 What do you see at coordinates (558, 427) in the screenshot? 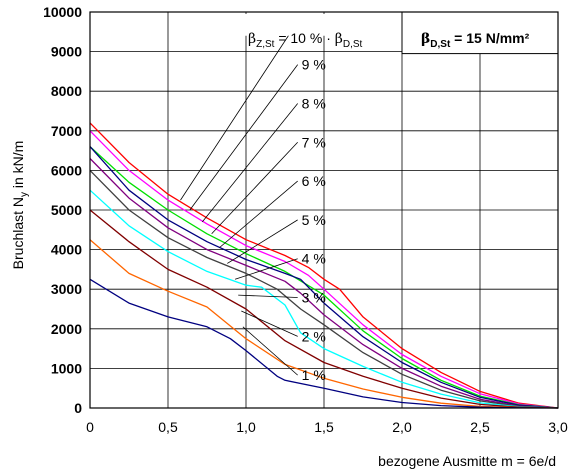
I see `x-tick-label: 3,0` at bounding box center [558, 427].